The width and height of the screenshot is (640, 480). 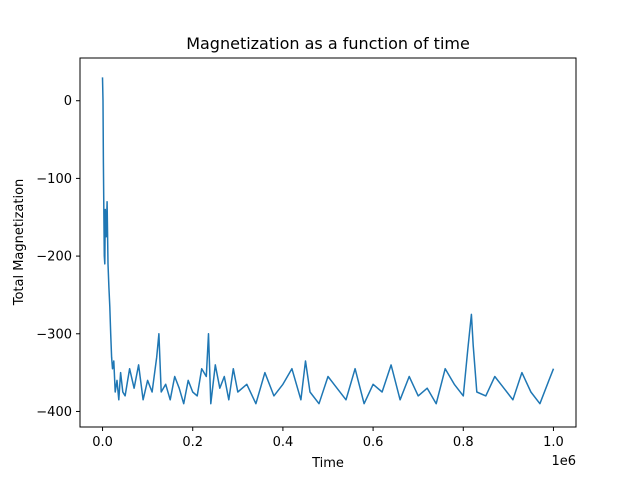 I want to click on x-tick-label: 0.6, so click(x=373, y=442).